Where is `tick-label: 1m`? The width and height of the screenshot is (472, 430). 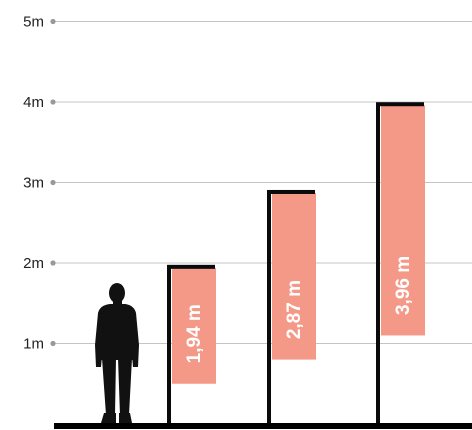 tick-label: 1m is located at coordinates (33, 344).